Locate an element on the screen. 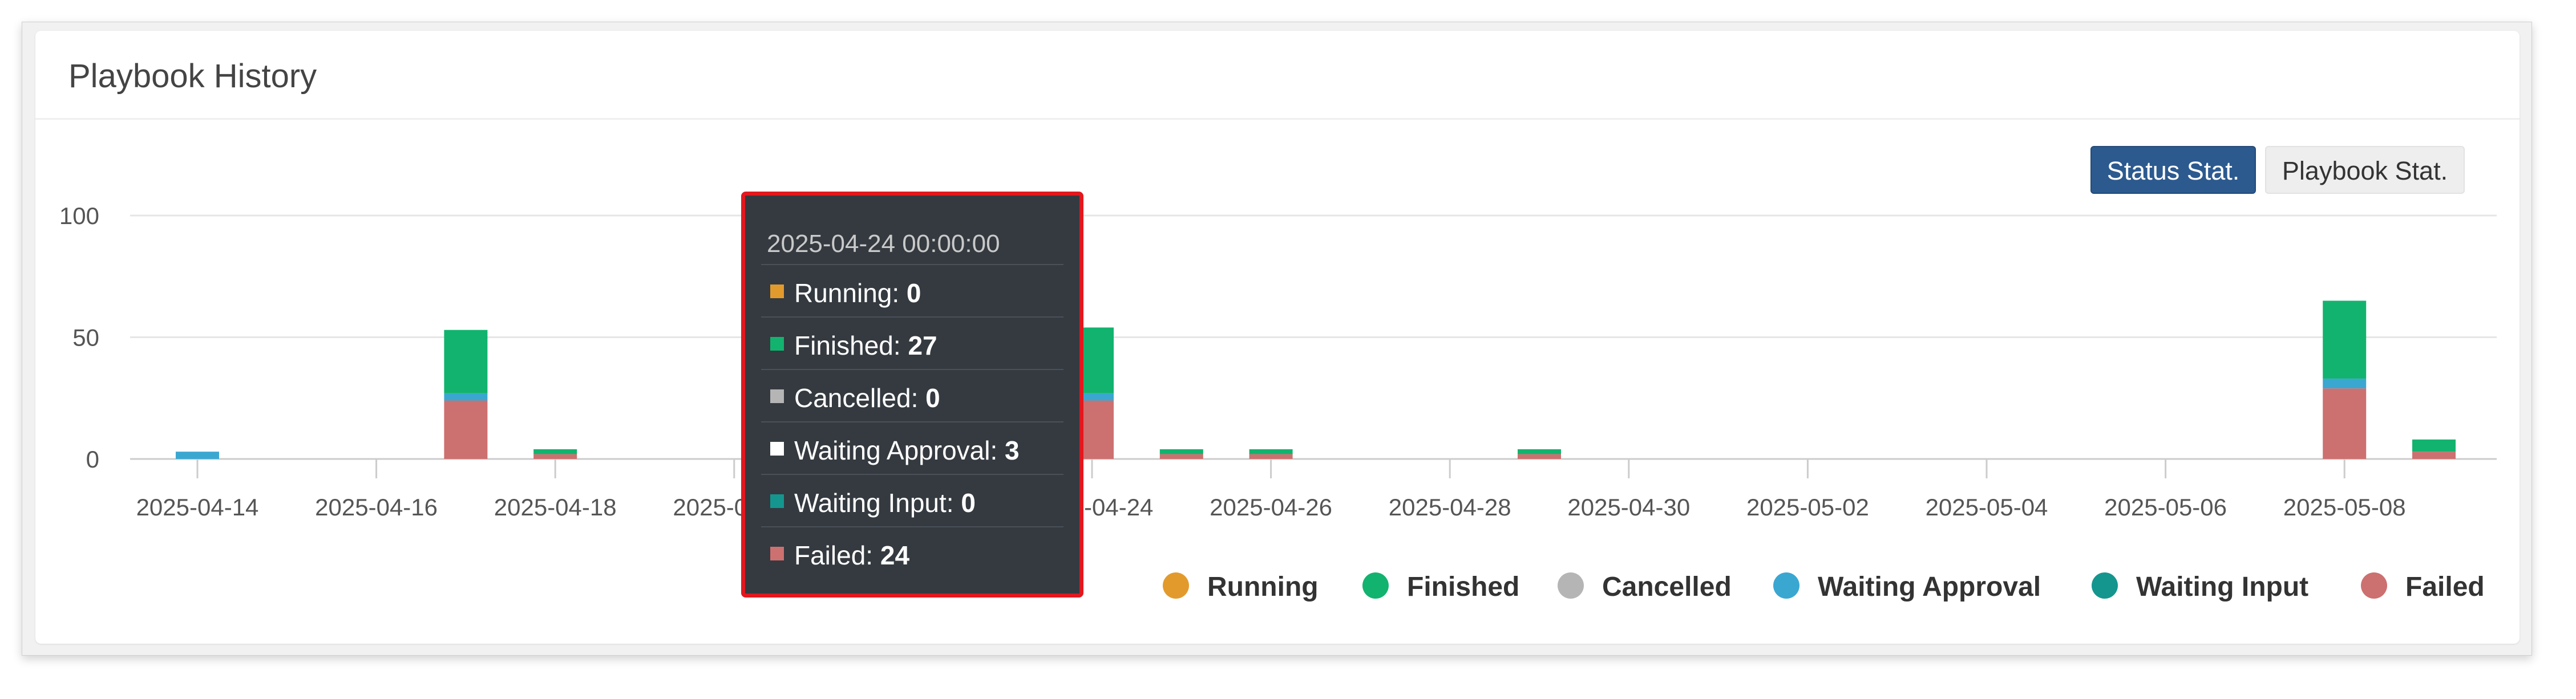  tooltip-row: Running: 0 is located at coordinates (912, 290).